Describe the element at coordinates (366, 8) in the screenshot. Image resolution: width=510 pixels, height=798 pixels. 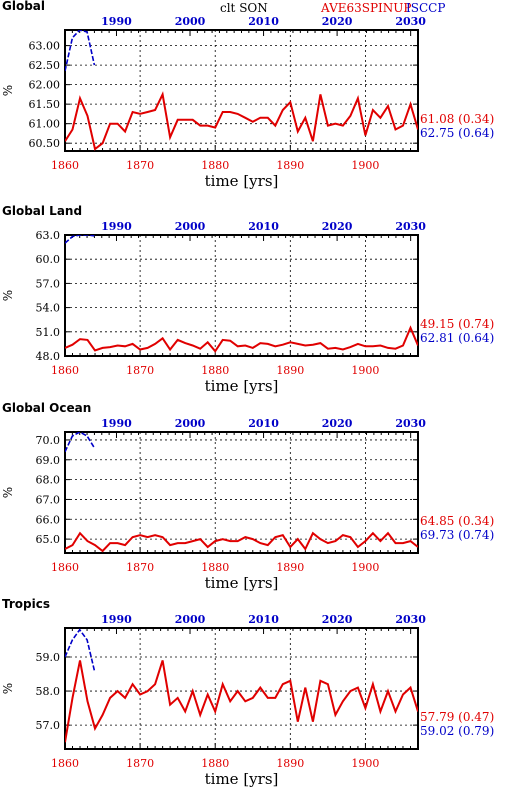
I see `header-model-name: AVE63SPINUP` at that location.